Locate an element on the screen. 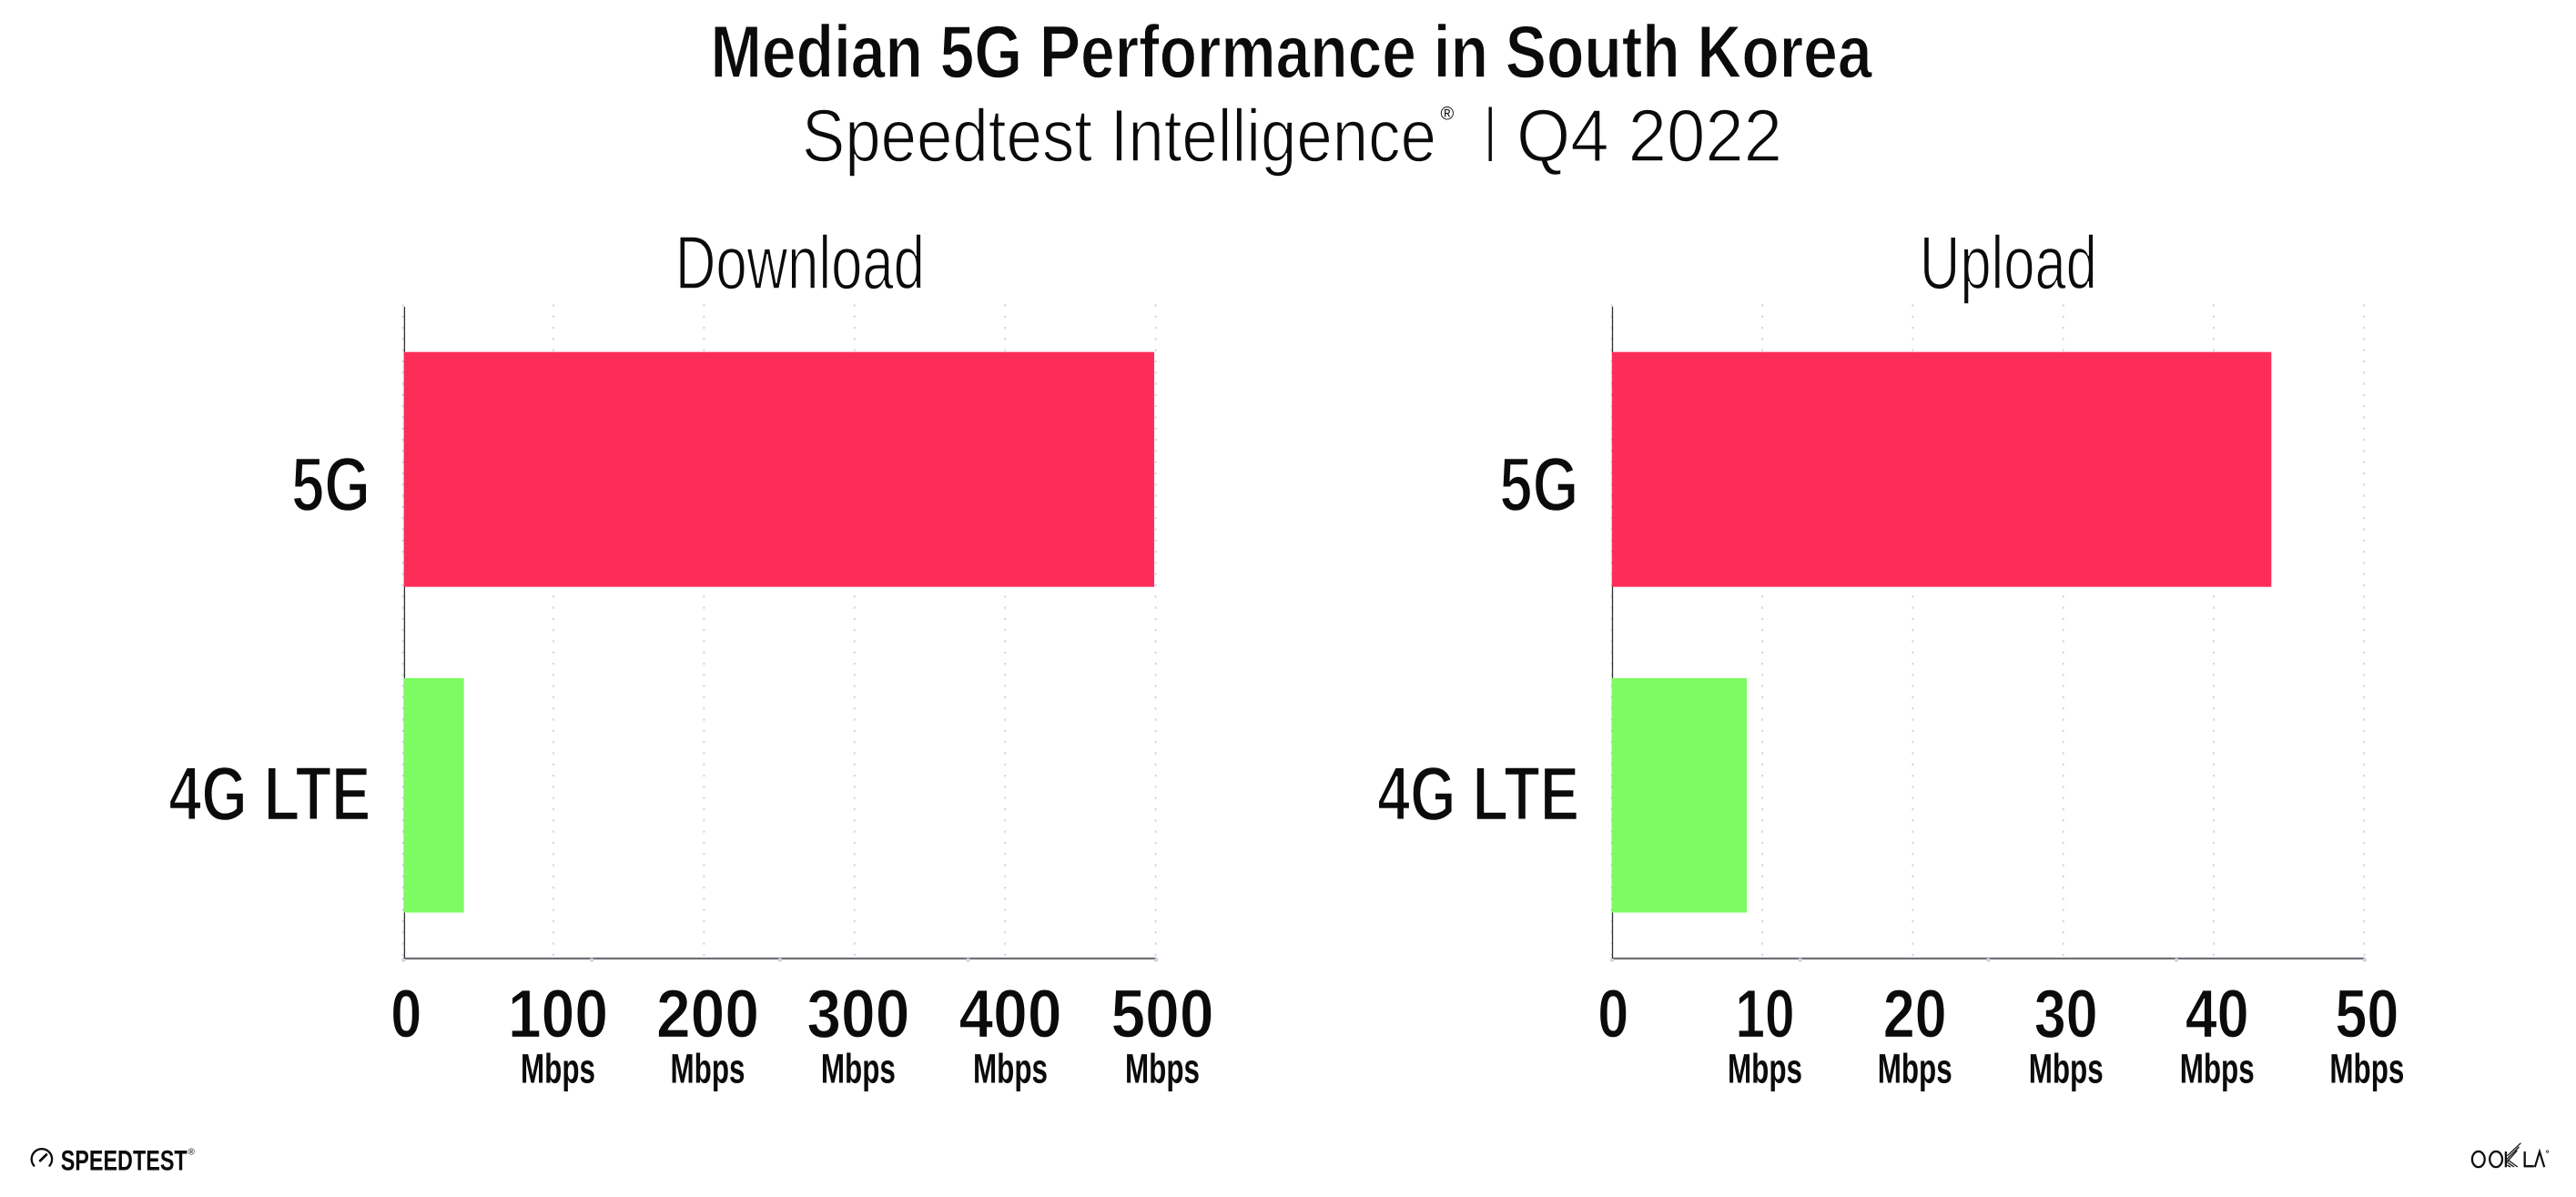 The width and height of the screenshot is (2576, 1197). svg-text: SPEEDTEST is located at coordinates (124, 1160).